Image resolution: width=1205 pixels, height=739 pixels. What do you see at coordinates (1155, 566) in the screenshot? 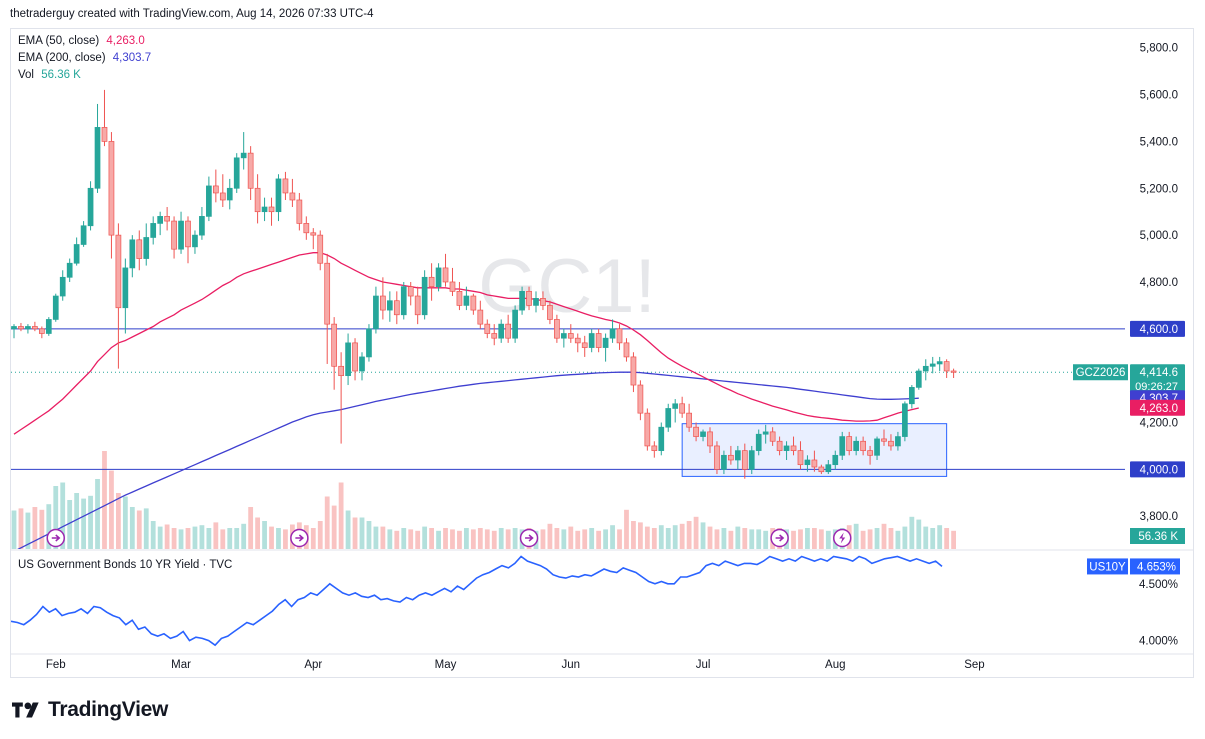
I see `us10y-value-tag: 4.653%` at bounding box center [1155, 566].